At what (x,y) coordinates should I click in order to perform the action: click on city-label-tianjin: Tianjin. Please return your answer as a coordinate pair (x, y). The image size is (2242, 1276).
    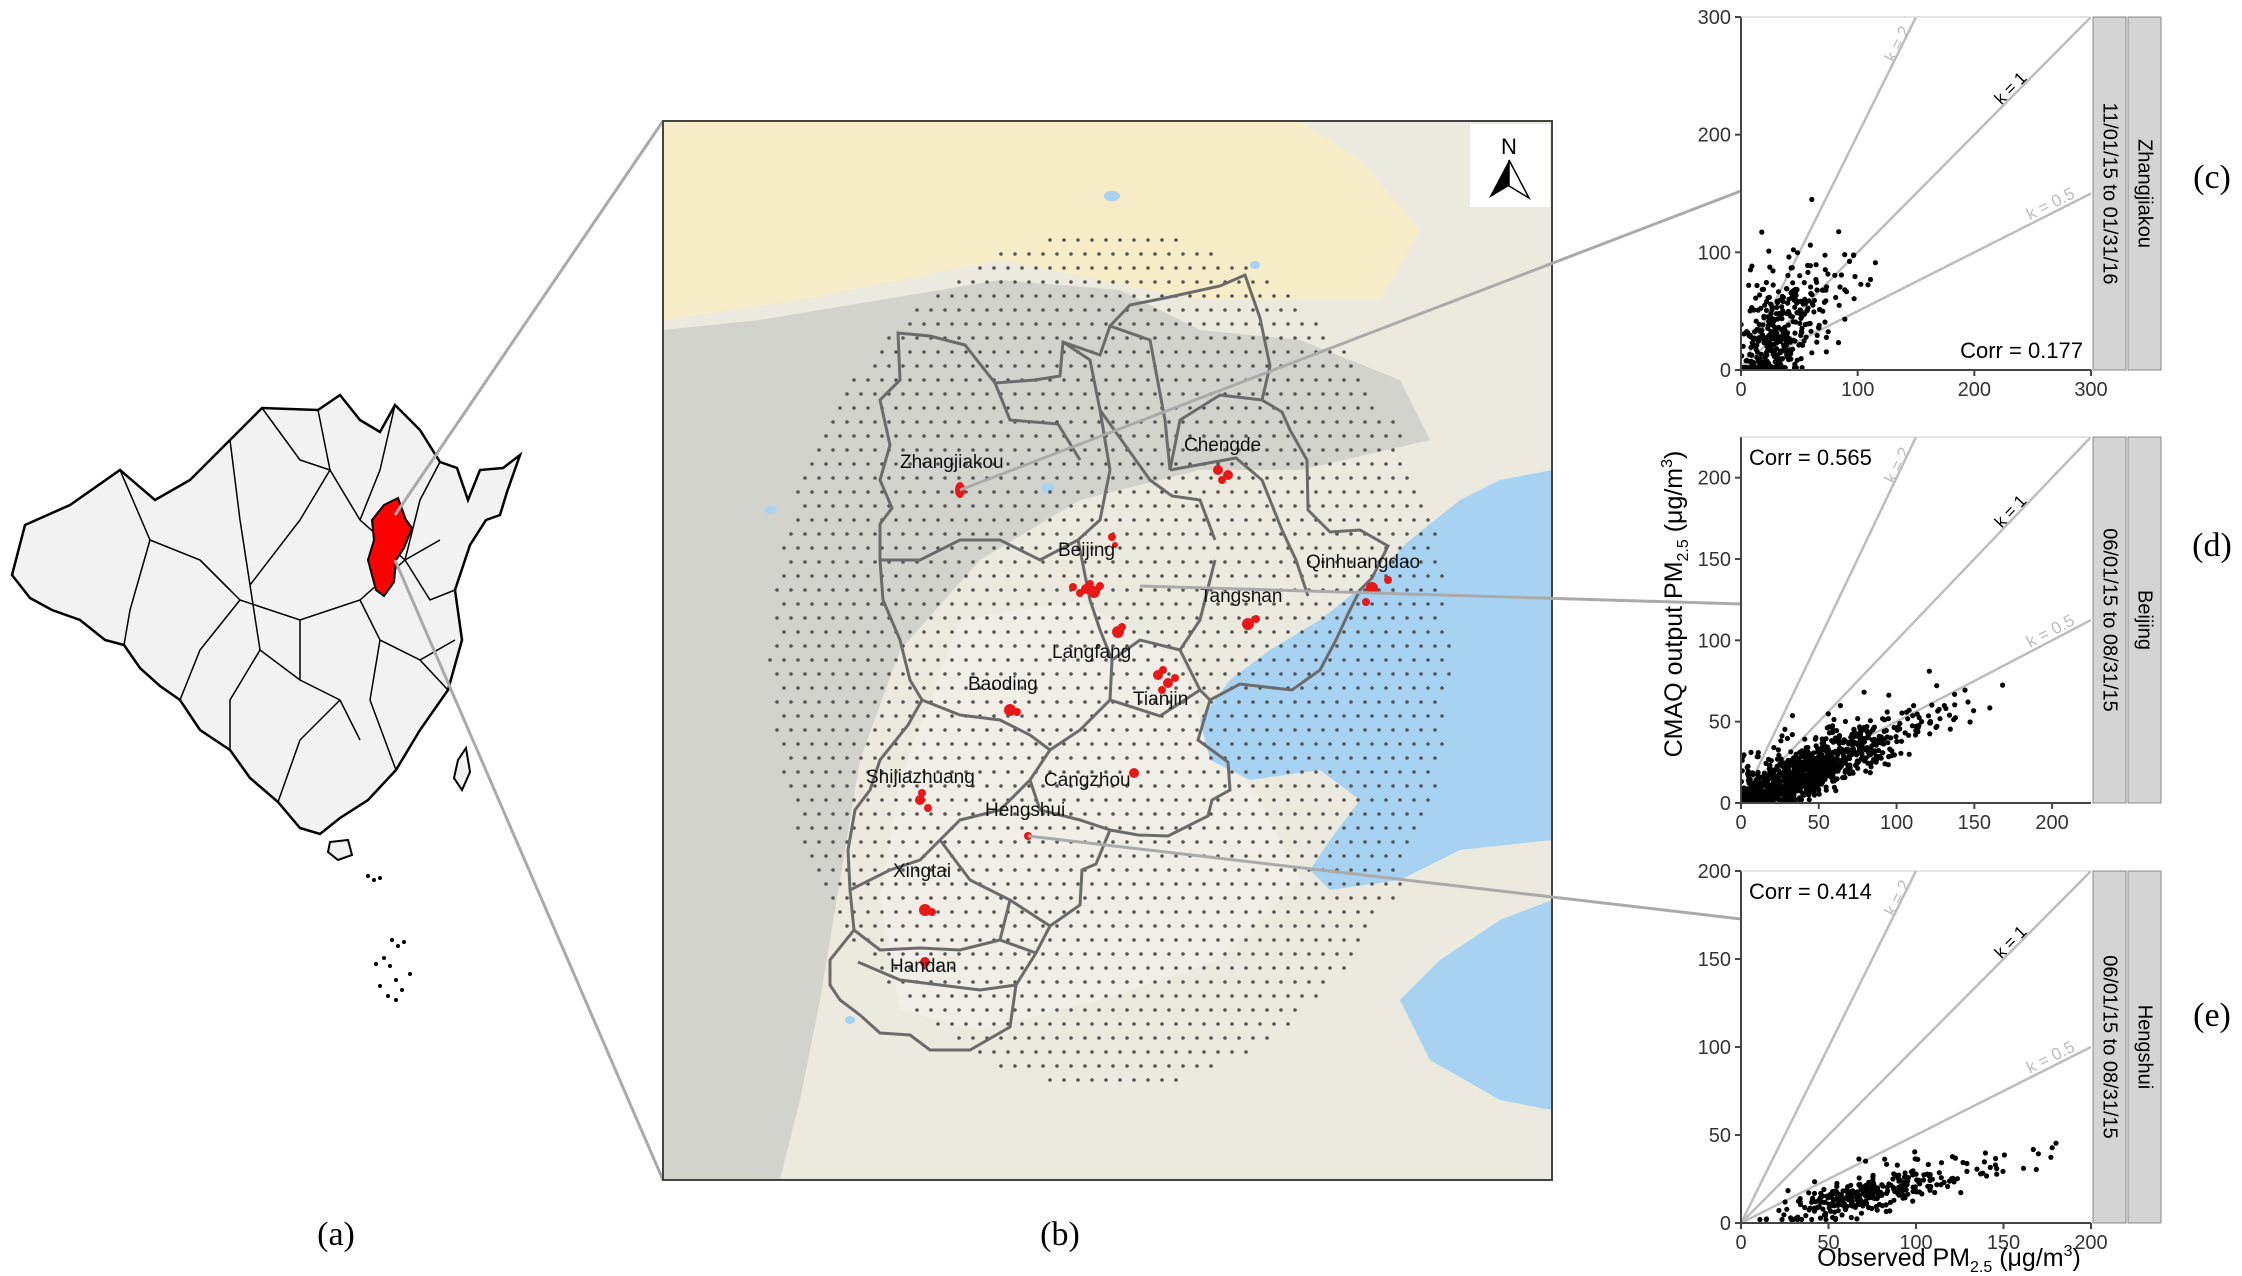
    Looking at the image, I should click on (1160, 699).